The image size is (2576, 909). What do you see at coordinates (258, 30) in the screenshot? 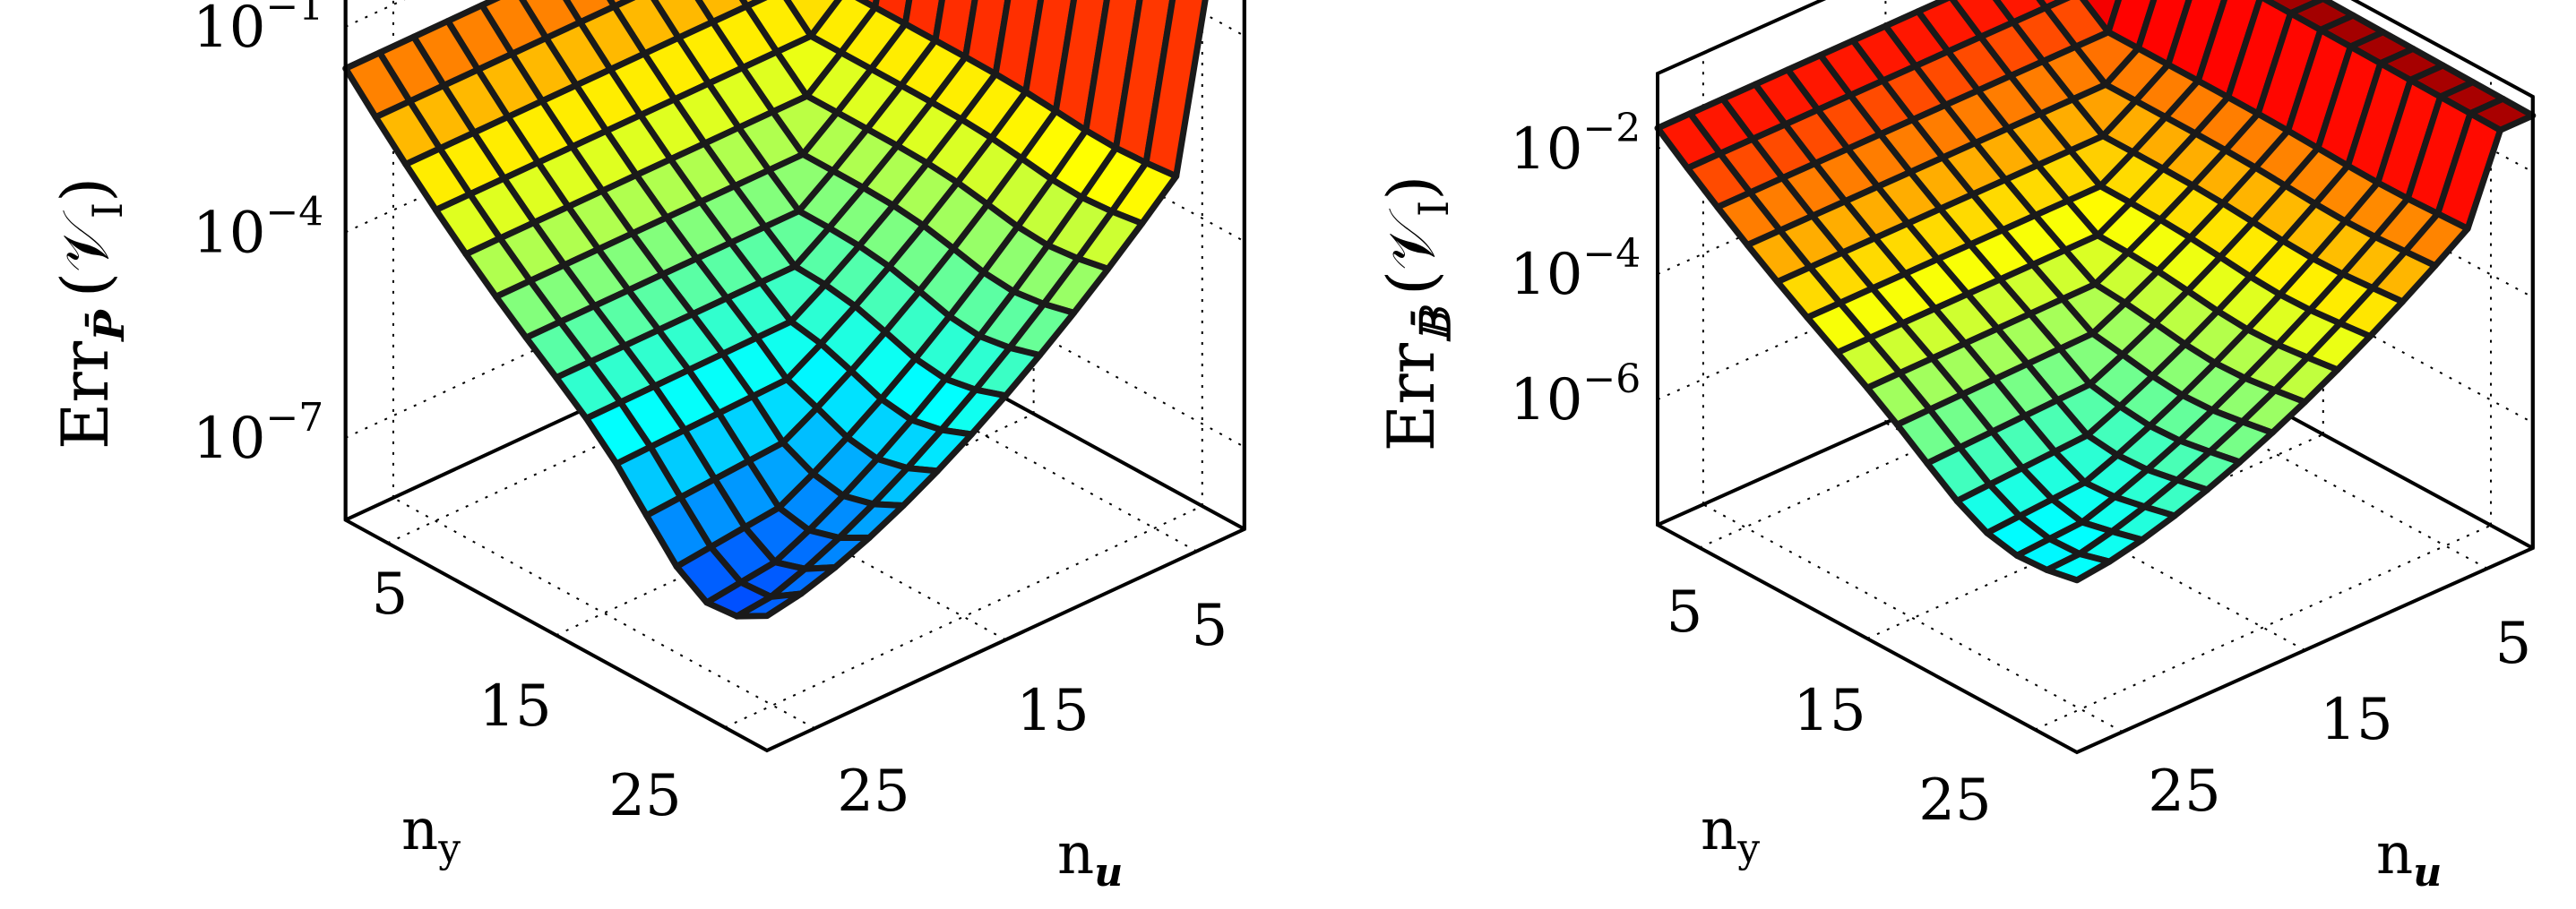
I see `z-tick-label: 10−1` at bounding box center [258, 30].